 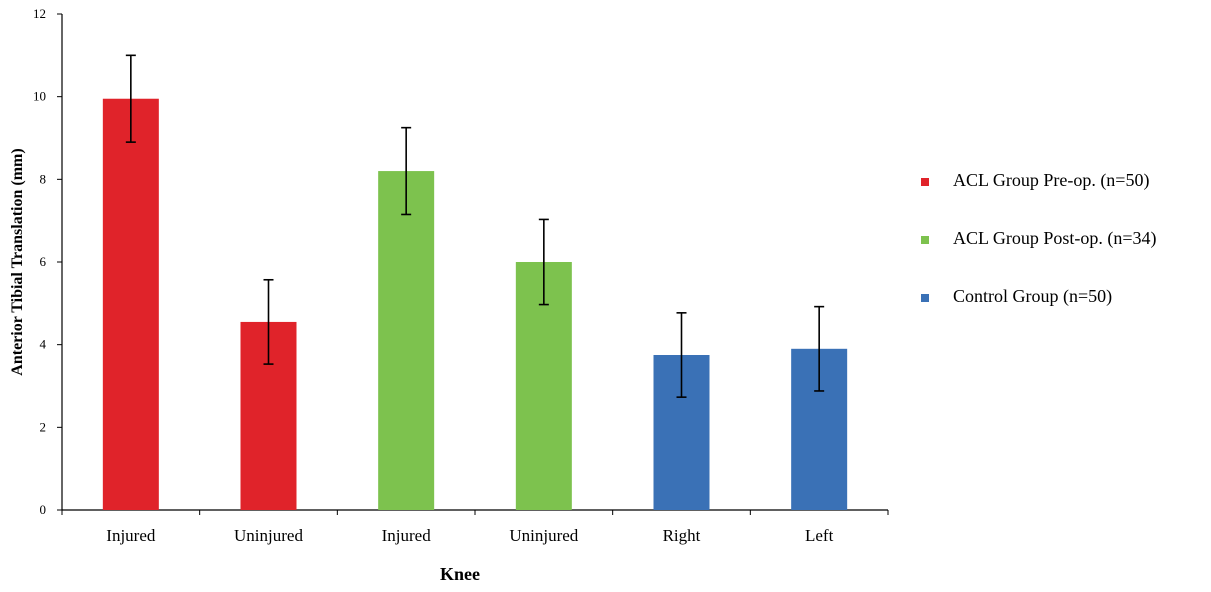 What do you see at coordinates (48, 261) in the screenshot?
I see `y-axis: 0 2 4 6 8 10 12` at bounding box center [48, 261].